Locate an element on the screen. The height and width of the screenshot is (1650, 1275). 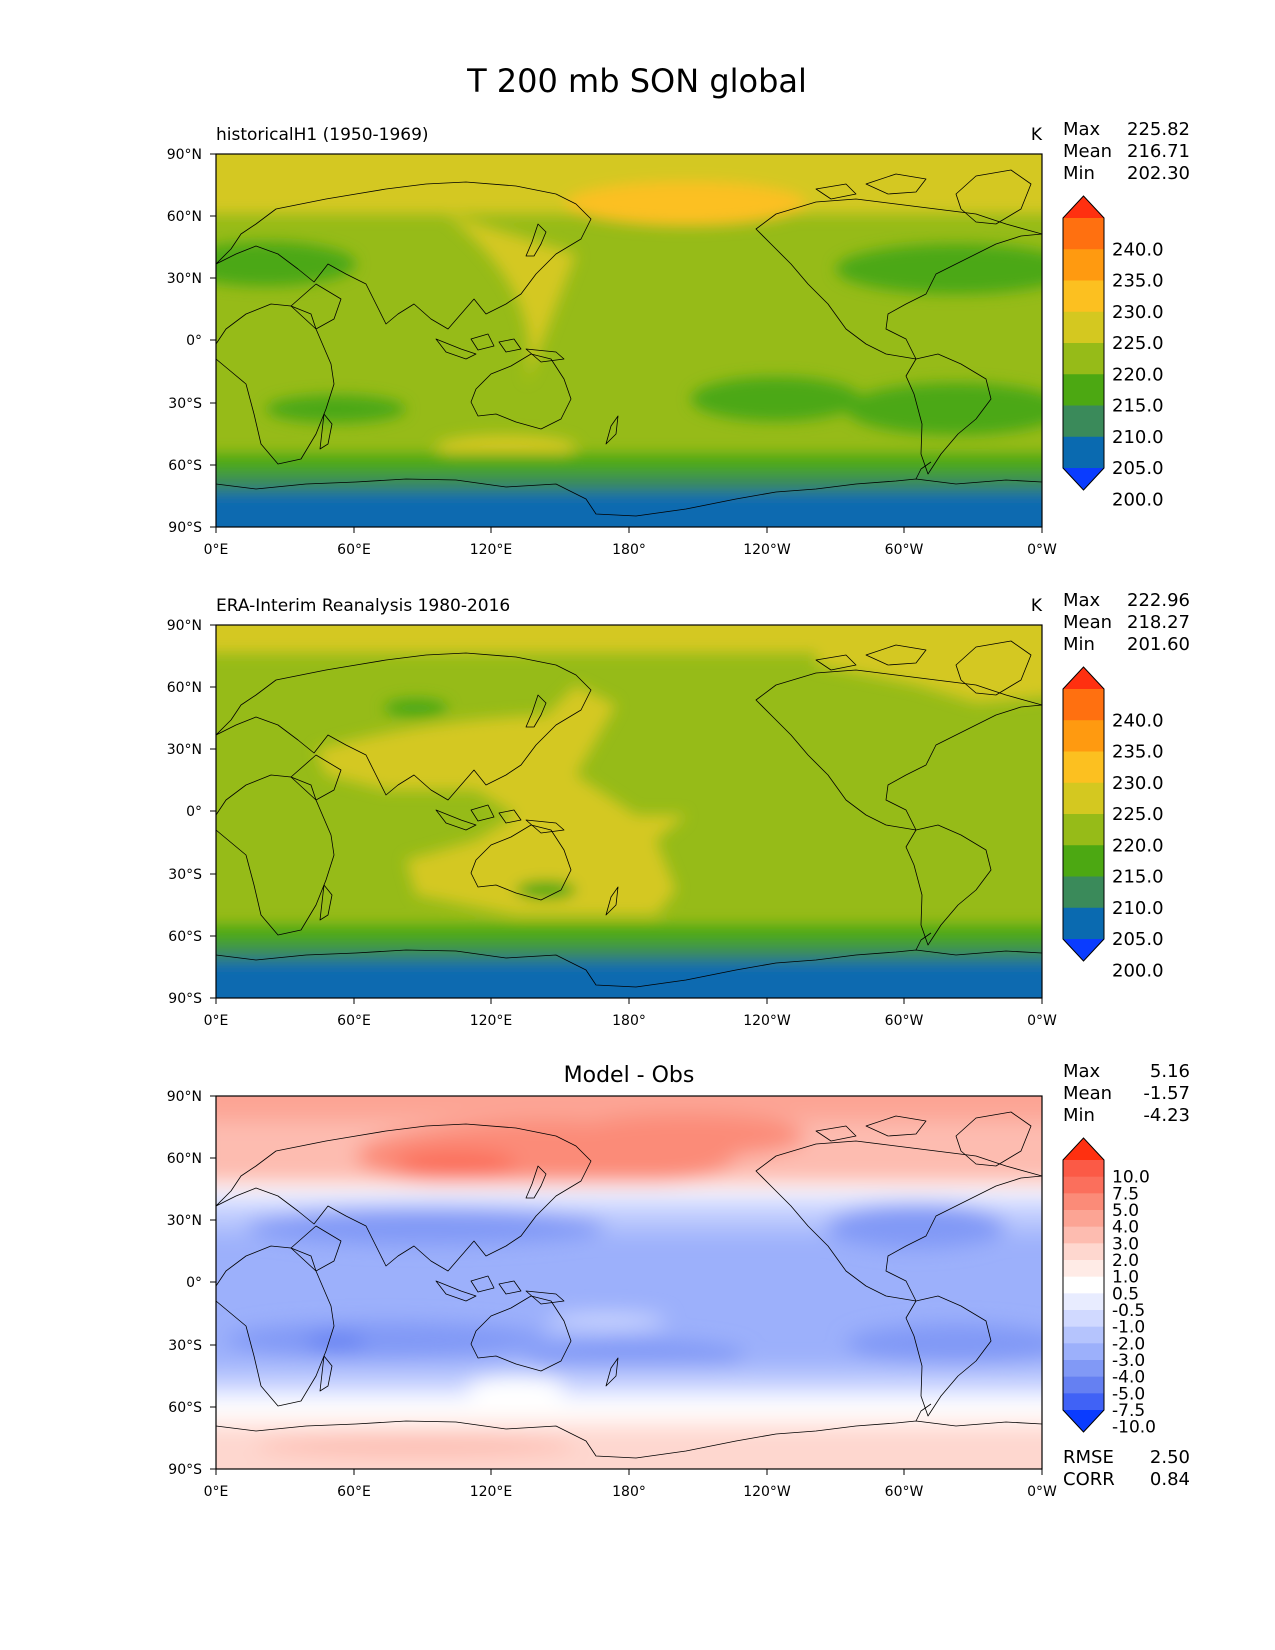
stats-box: Max 225.82 Mean 216.71 Min 202.30 is located at coordinates (1126, 151).